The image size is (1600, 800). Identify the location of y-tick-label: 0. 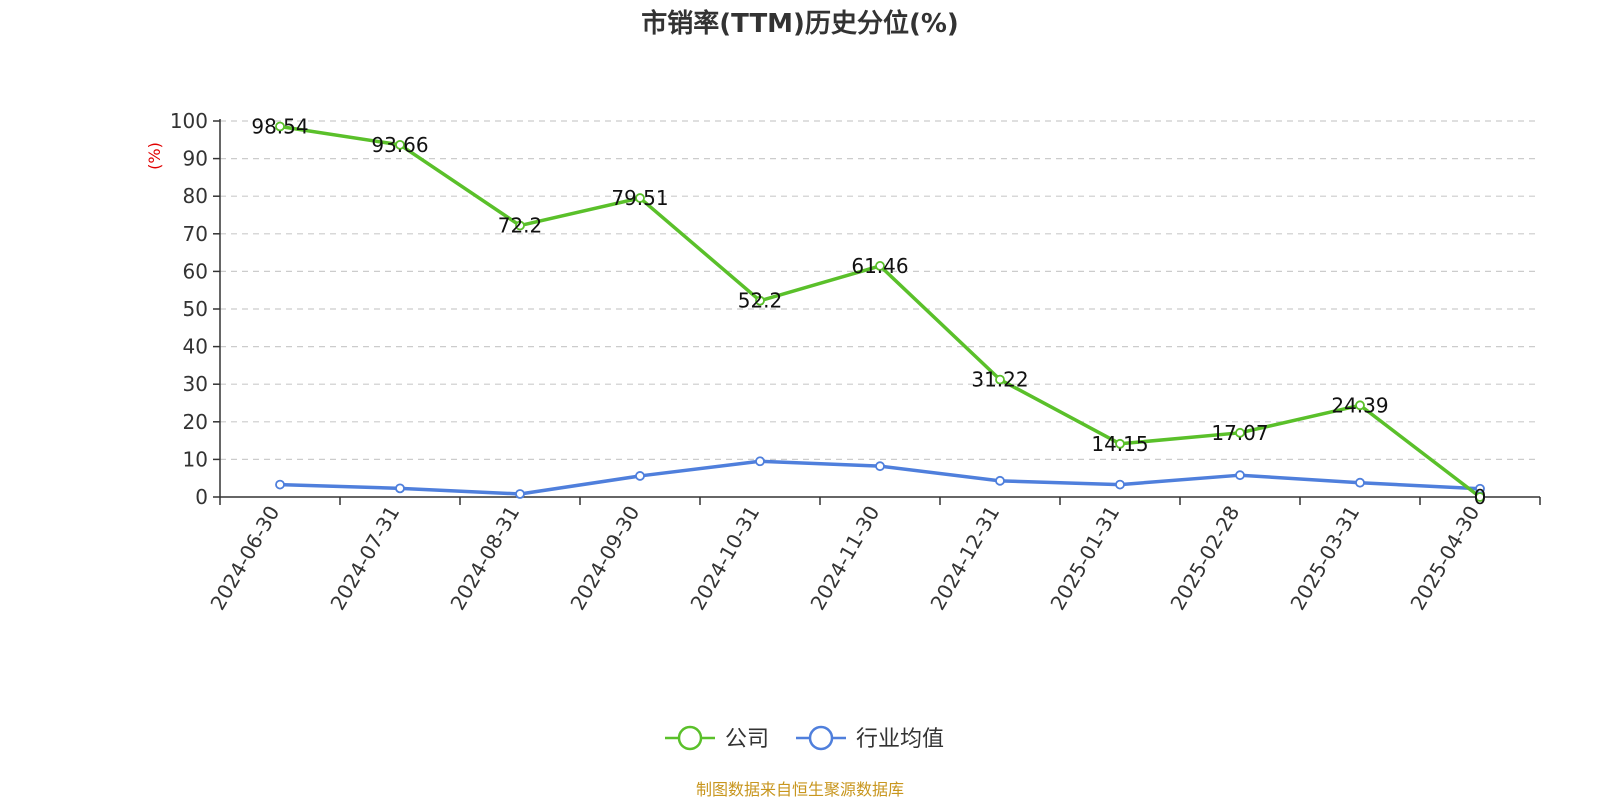
(201, 497).